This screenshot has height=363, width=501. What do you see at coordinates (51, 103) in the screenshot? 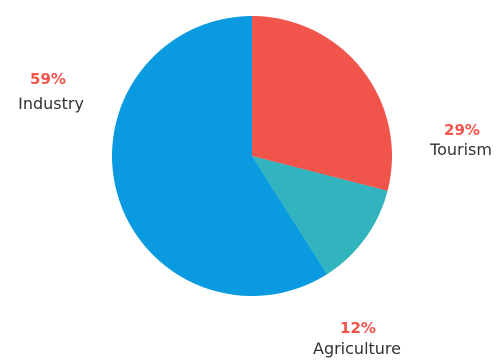
I see `category-label-industry: Industry` at bounding box center [51, 103].